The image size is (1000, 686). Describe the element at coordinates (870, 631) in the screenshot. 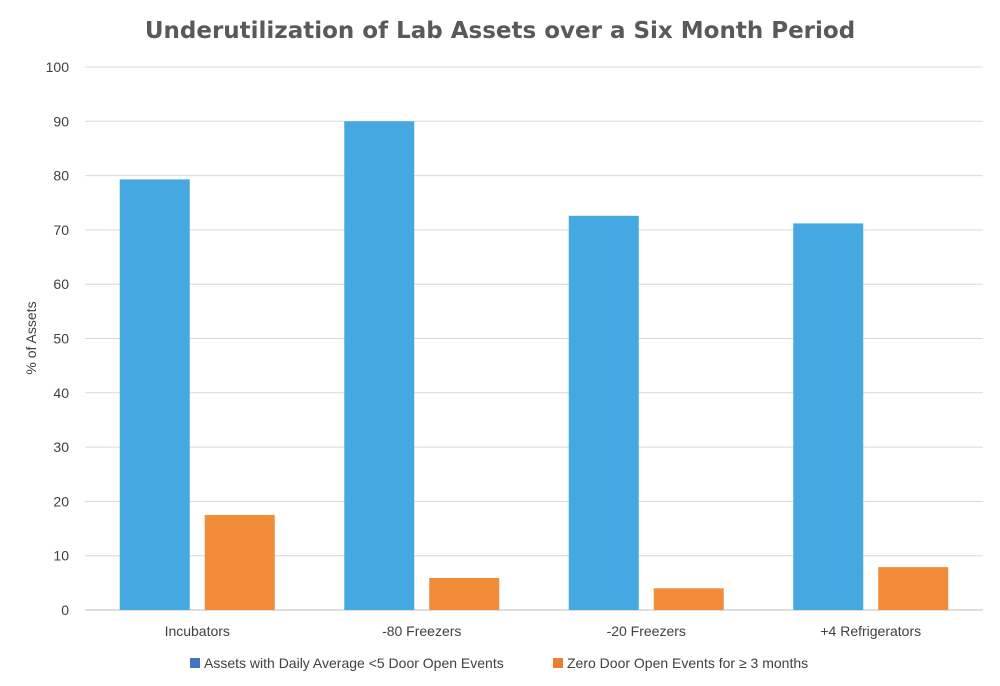

I see `x-tick-label: +4 Refrigerators` at that location.